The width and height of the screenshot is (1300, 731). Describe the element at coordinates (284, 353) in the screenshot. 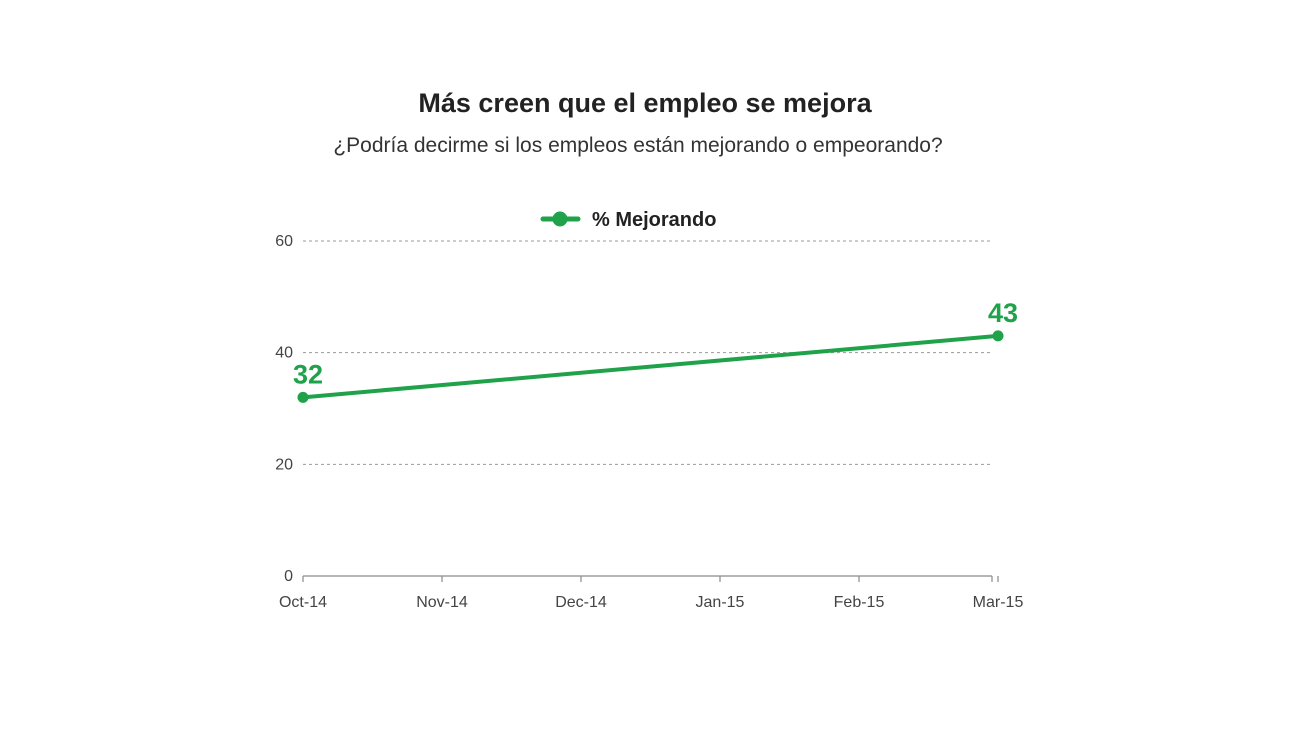

I see `y-tick-label: 40` at that location.